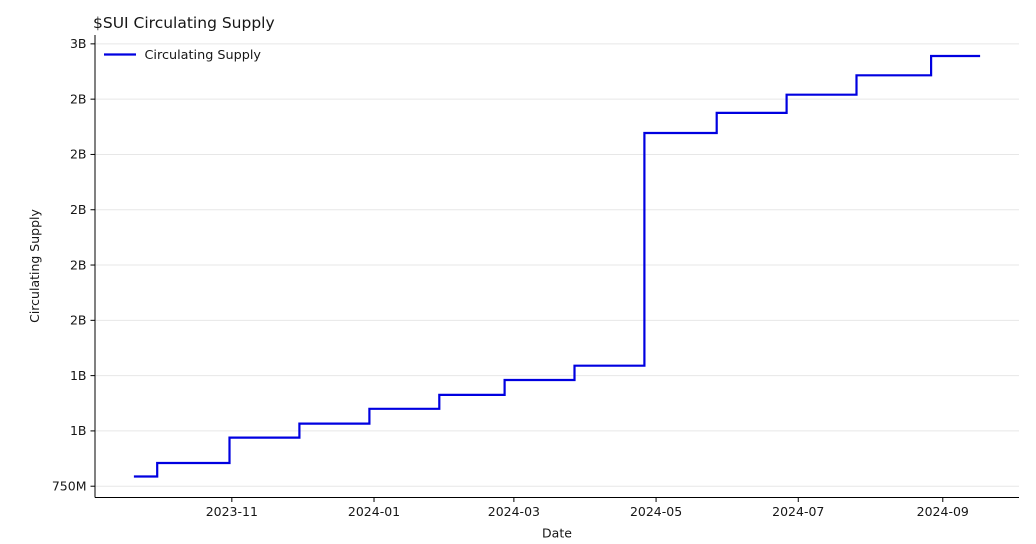 Image resolution: width=1036 pixels, height=544 pixels. Describe the element at coordinates (78, 43) in the screenshot. I see `y-tick-label: 3B` at that location.